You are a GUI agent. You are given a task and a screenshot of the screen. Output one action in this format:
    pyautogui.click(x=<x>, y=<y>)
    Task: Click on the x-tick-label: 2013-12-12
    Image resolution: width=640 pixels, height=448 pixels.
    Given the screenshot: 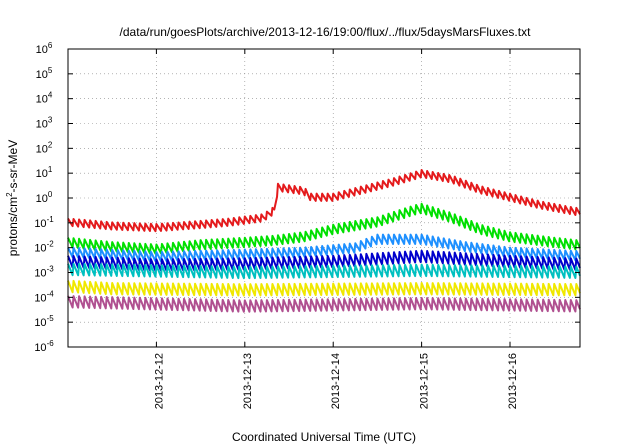 What is the action you would take?
    pyautogui.click(x=159, y=381)
    